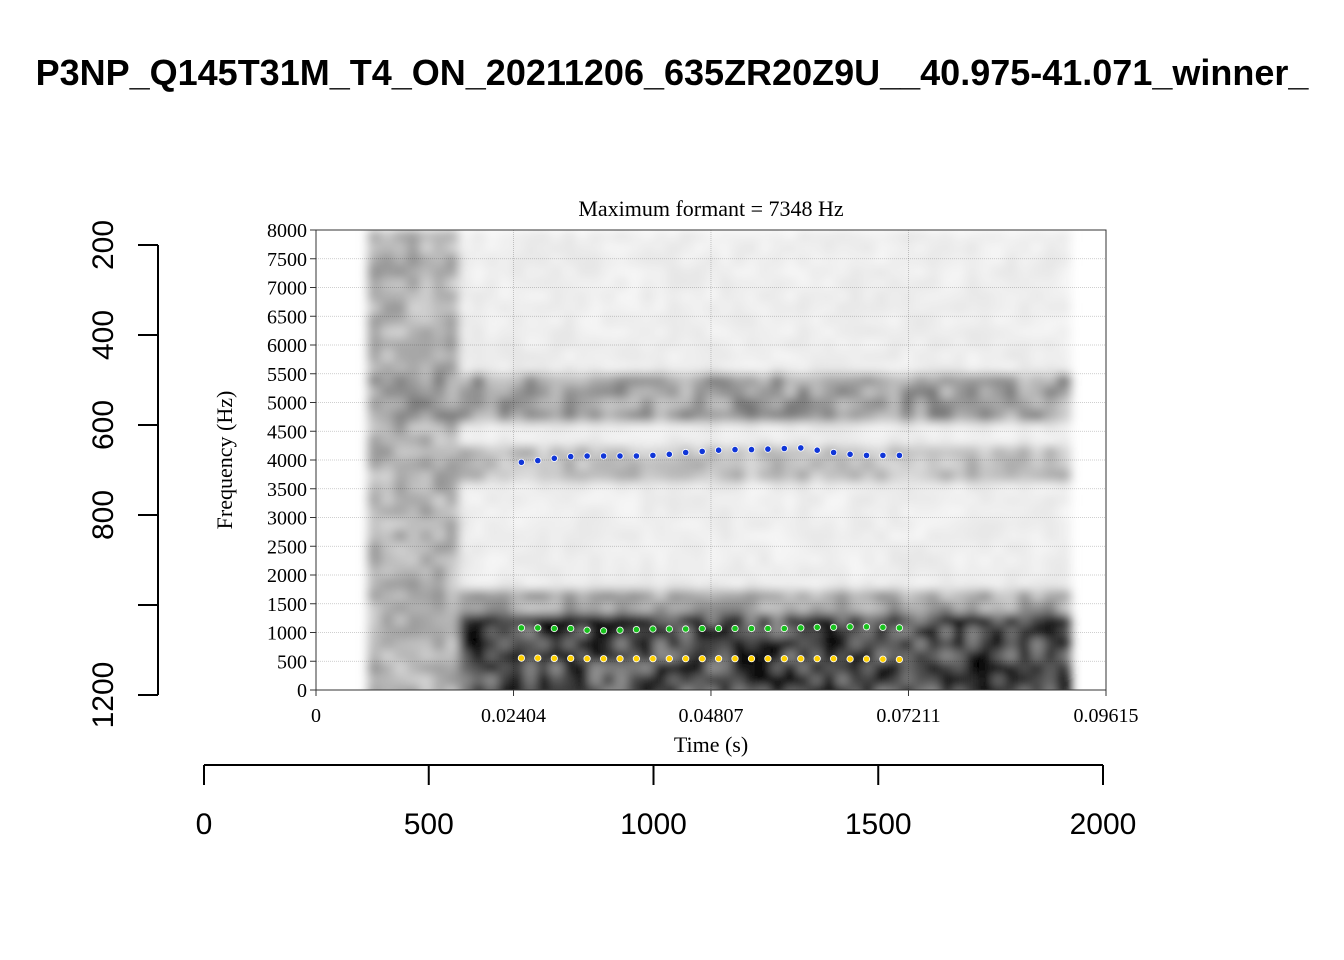 This screenshot has height=960, width=1344. What do you see at coordinates (711, 744) in the screenshot?
I see `x-axis-label: Time (s)` at bounding box center [711, 744].